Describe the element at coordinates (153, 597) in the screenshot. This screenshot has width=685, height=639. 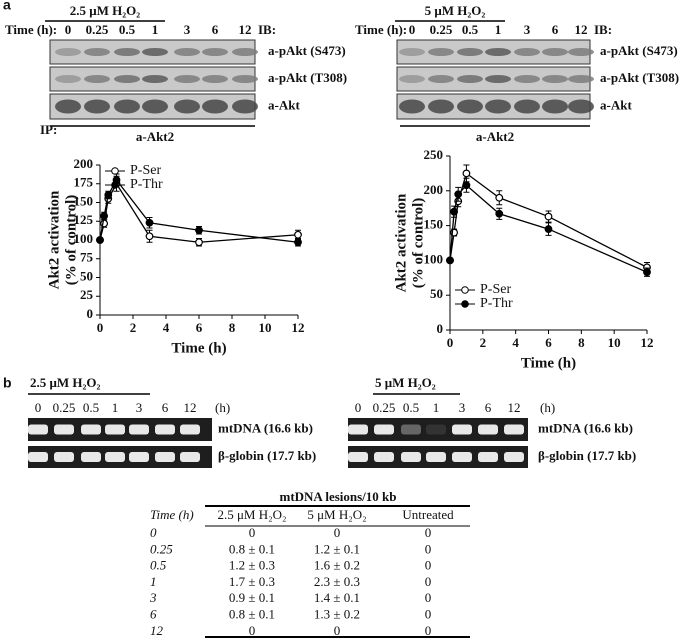
I see `table-cell: 3` at that location.